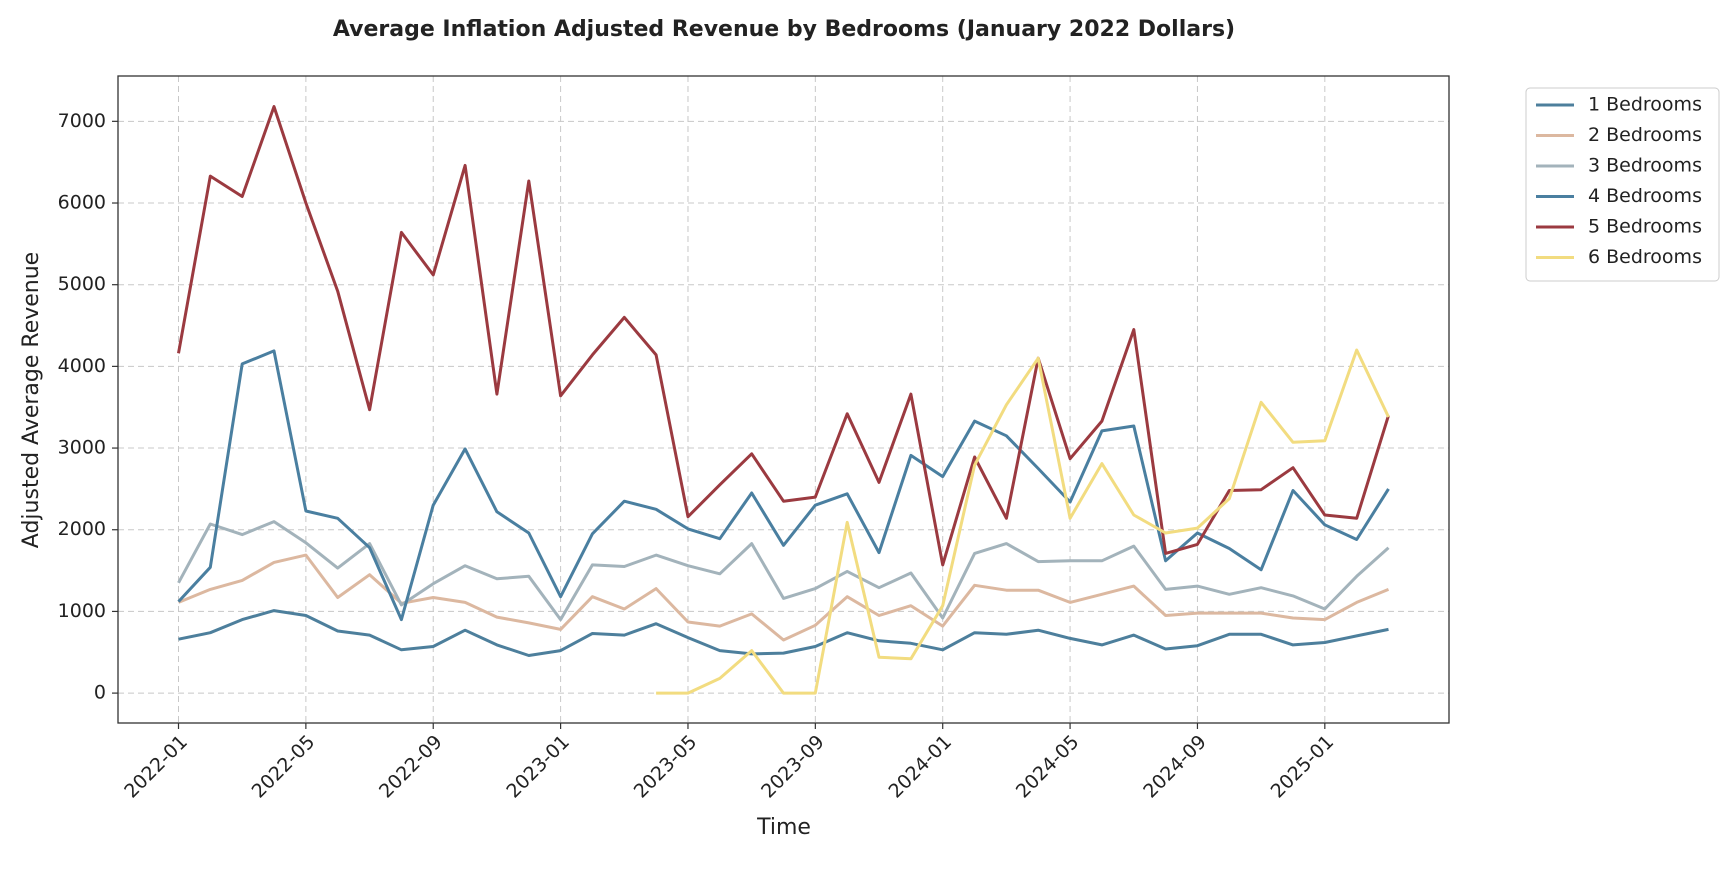 This screenshot has width=1732, height=874. I want to click on x-tick-label: 2022-01, so click(156, 767).